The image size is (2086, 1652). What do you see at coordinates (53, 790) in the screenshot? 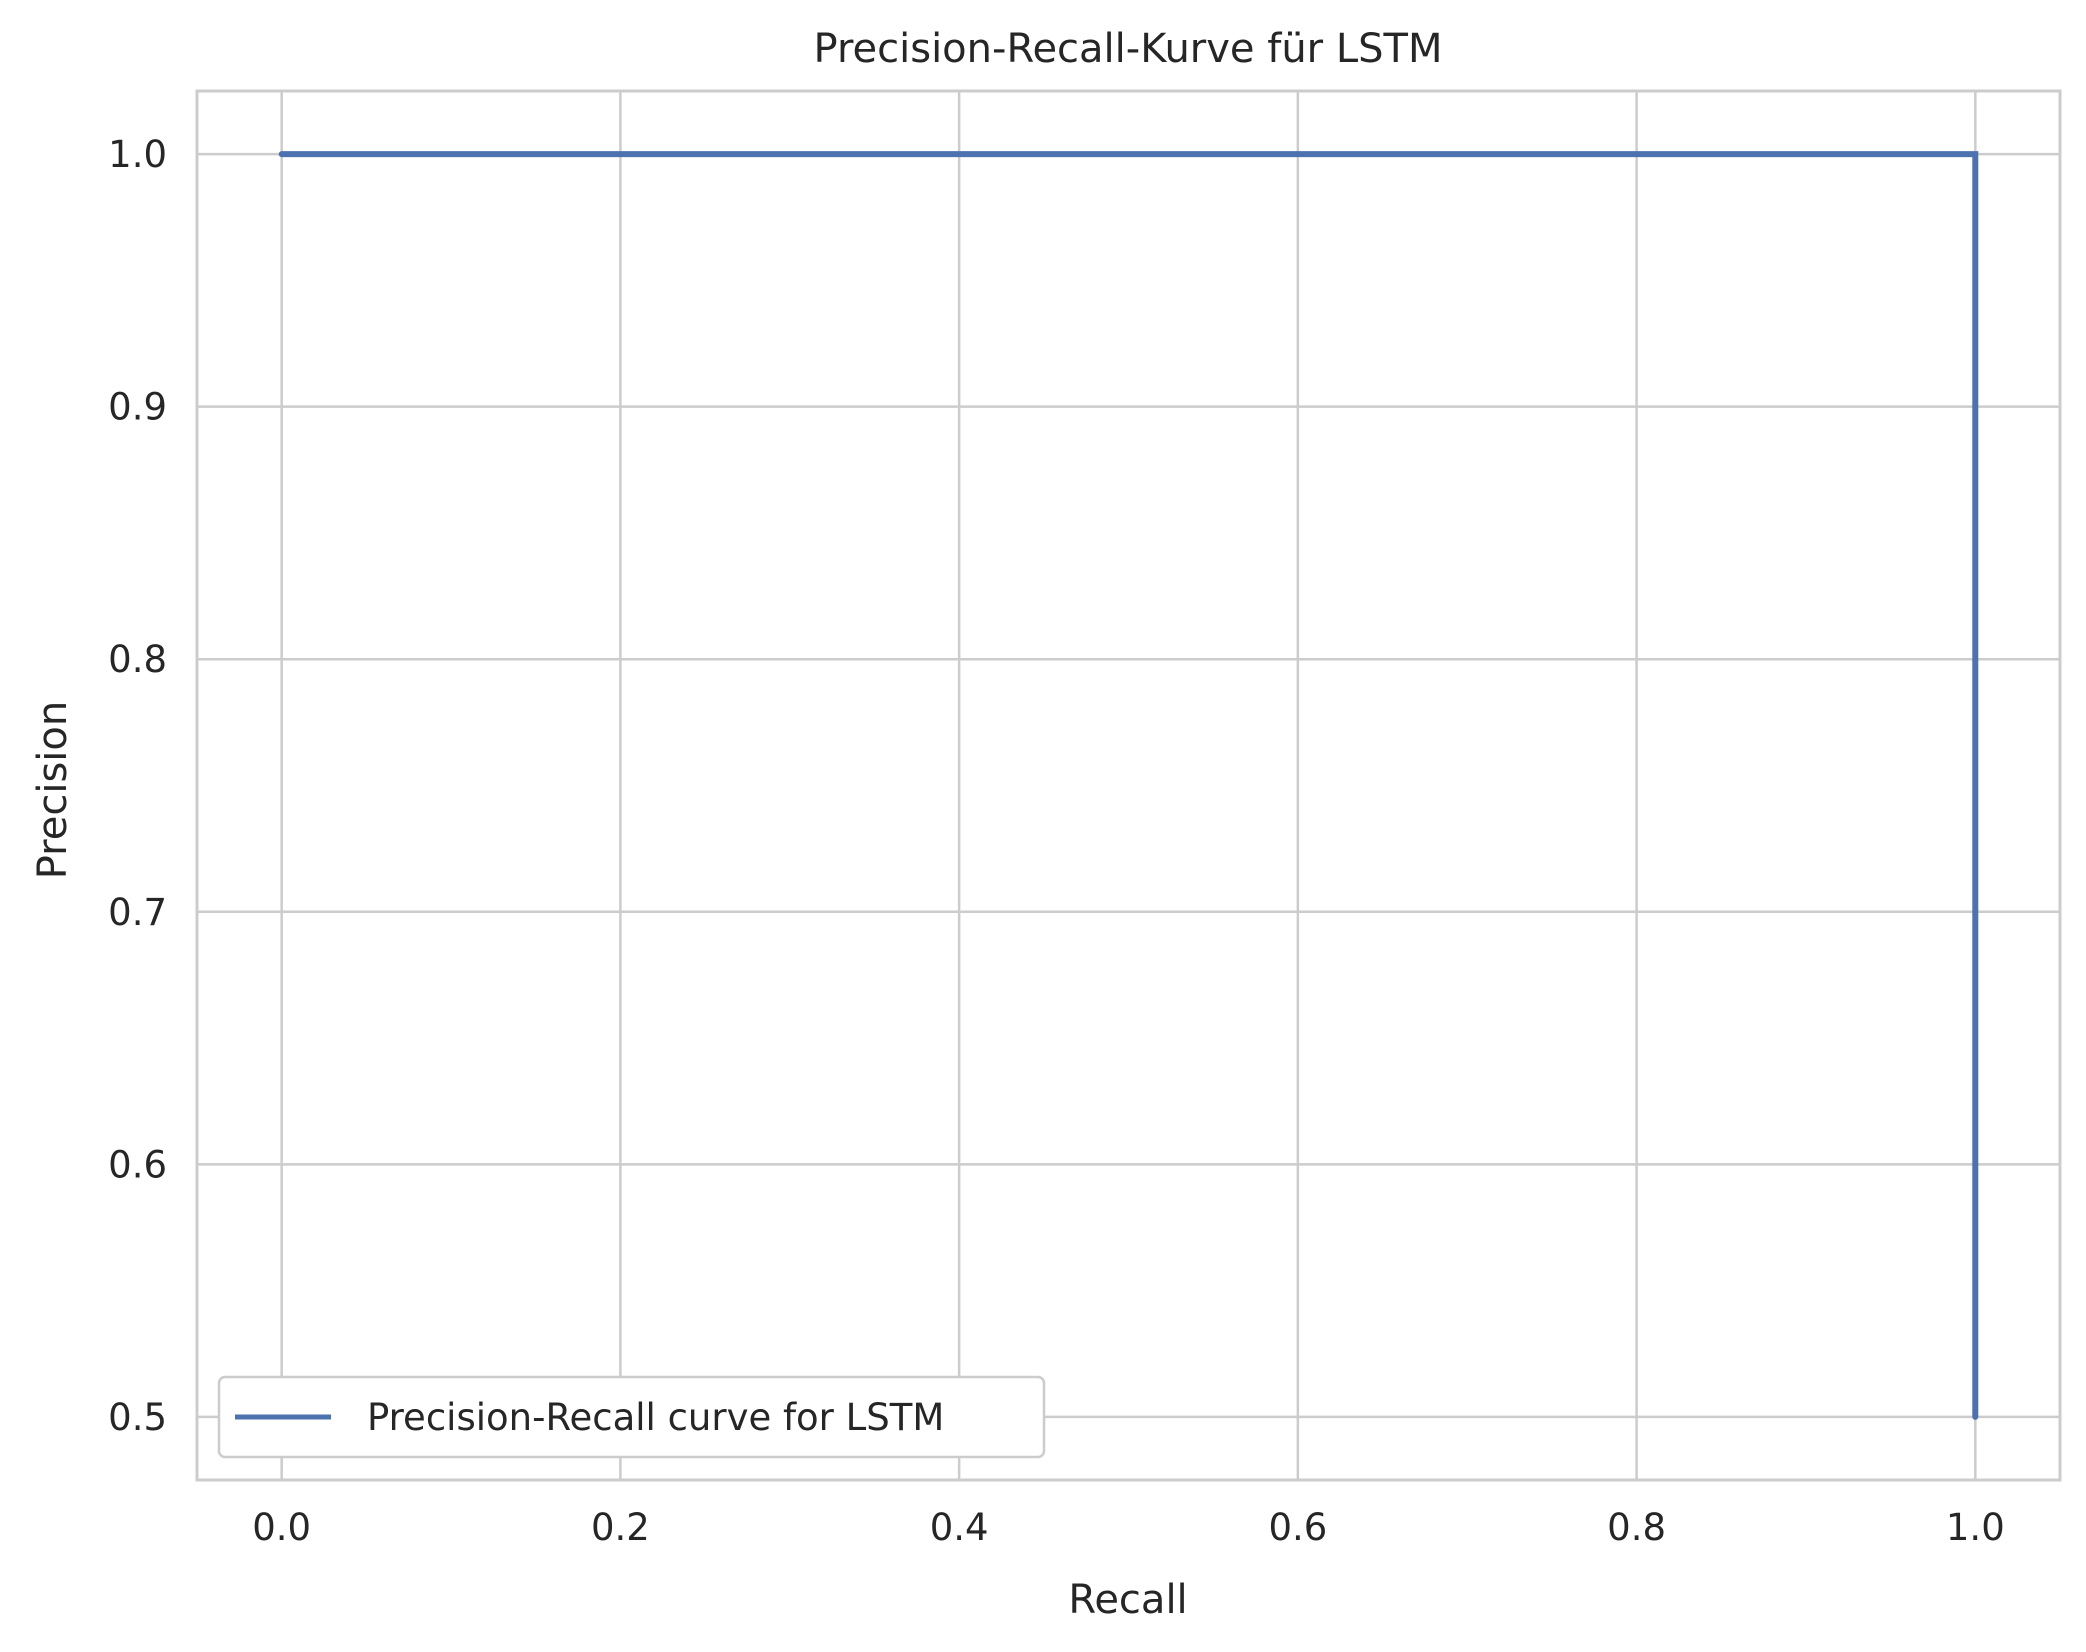
I see `y-axis-title: Precision` at bounding box center [53, 790].